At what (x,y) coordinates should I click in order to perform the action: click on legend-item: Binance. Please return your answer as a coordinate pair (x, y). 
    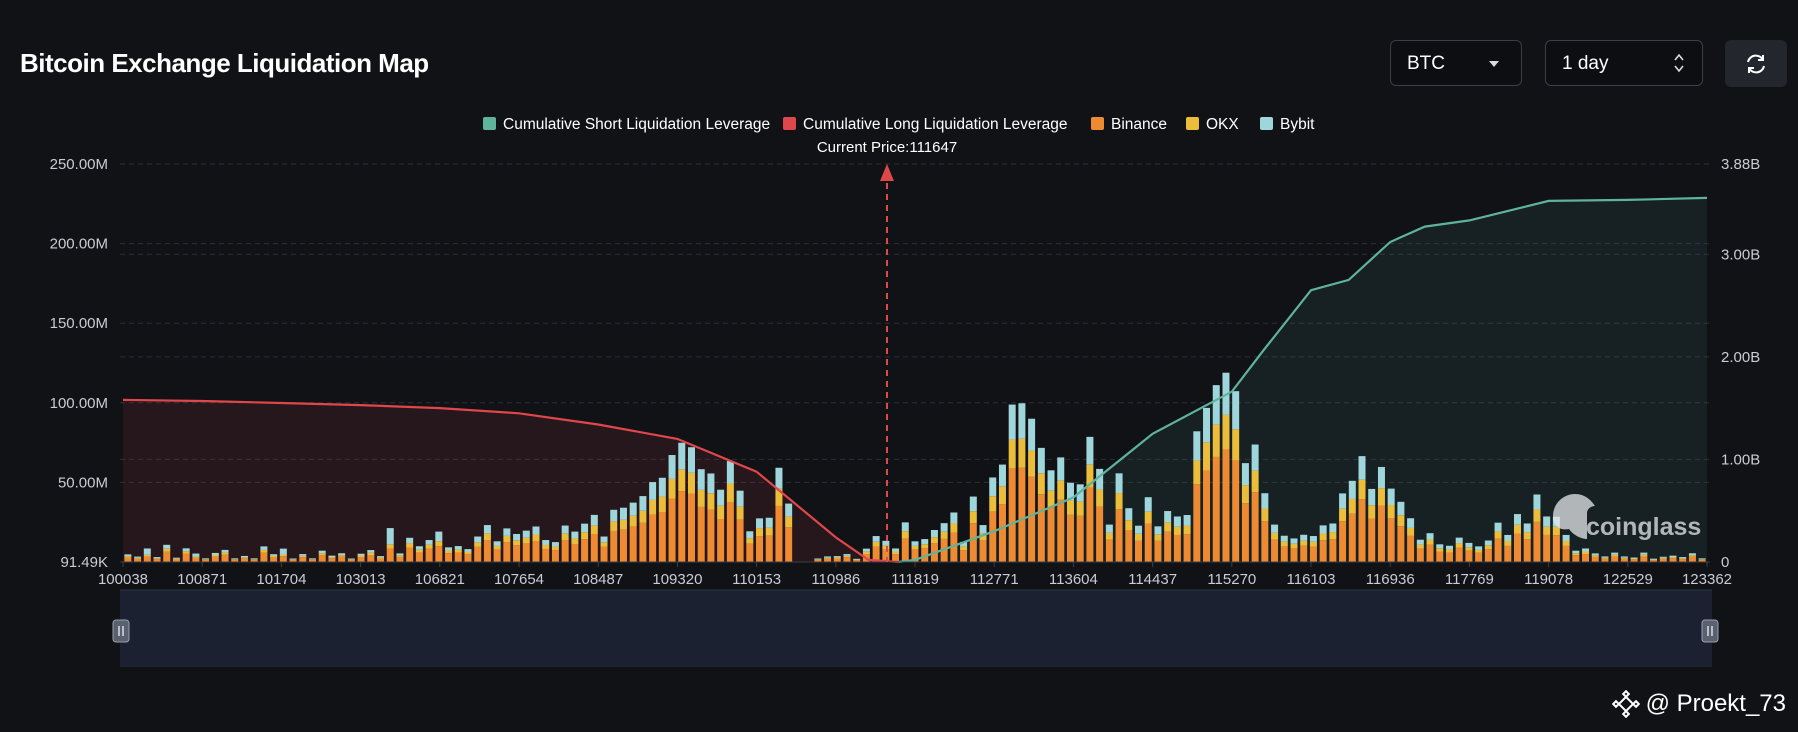
    Looking at the image, I should click on (1129, 124).